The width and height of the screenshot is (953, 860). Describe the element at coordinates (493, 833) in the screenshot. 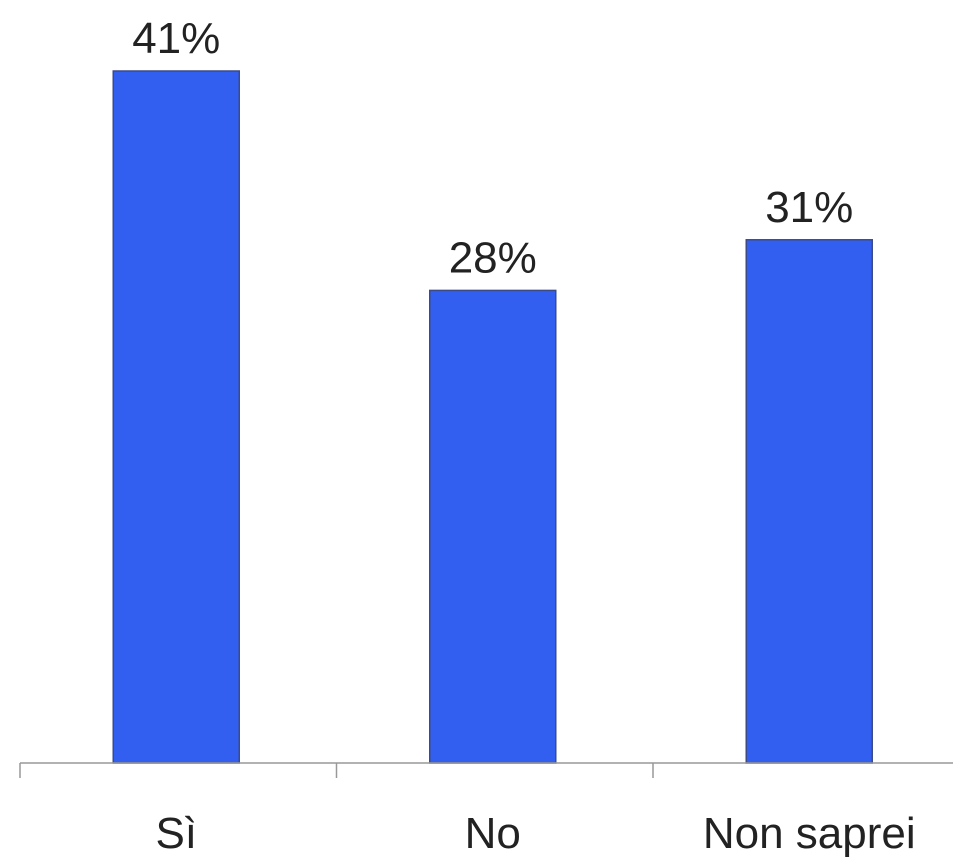

I see `category-label-1: No` at that location.